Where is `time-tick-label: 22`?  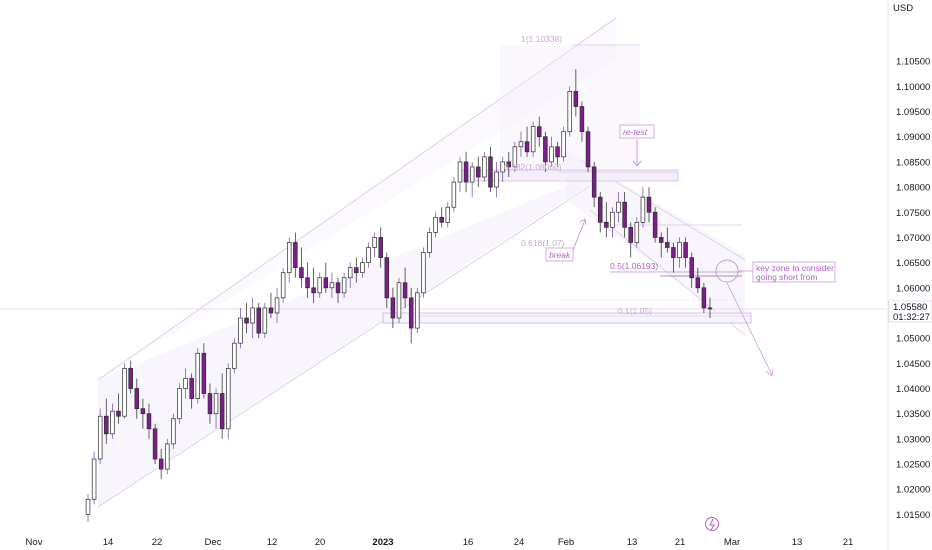
time-tick-label: 22 is located at coordinates (157, 542).